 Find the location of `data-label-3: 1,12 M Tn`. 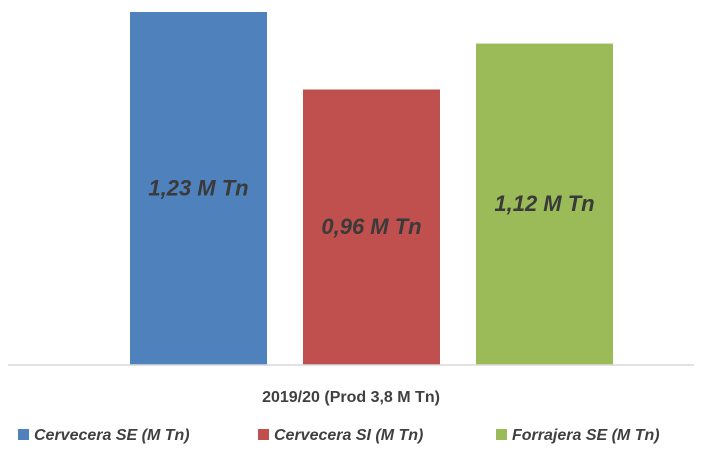

data-label-3: 1,12 M Tn is located at coordinates (544, 203).